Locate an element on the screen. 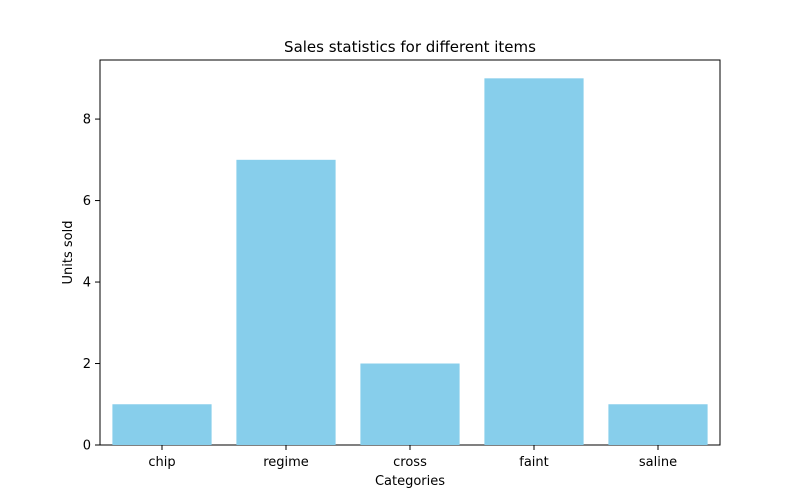 The image size is (800, 500). y-tick-label: 2 is located at coordinates (87, 364).